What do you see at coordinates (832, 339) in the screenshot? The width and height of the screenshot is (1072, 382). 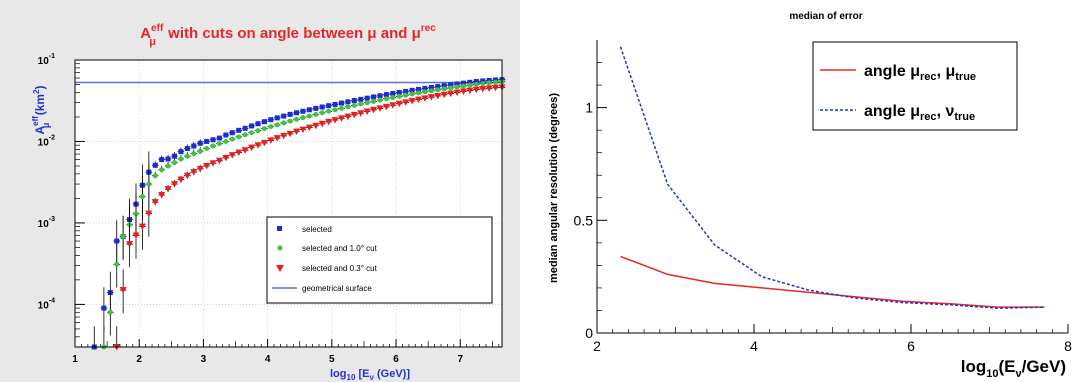 I see `right-x-ticks: 2 4 6 8` at bounding box center [832, 339].